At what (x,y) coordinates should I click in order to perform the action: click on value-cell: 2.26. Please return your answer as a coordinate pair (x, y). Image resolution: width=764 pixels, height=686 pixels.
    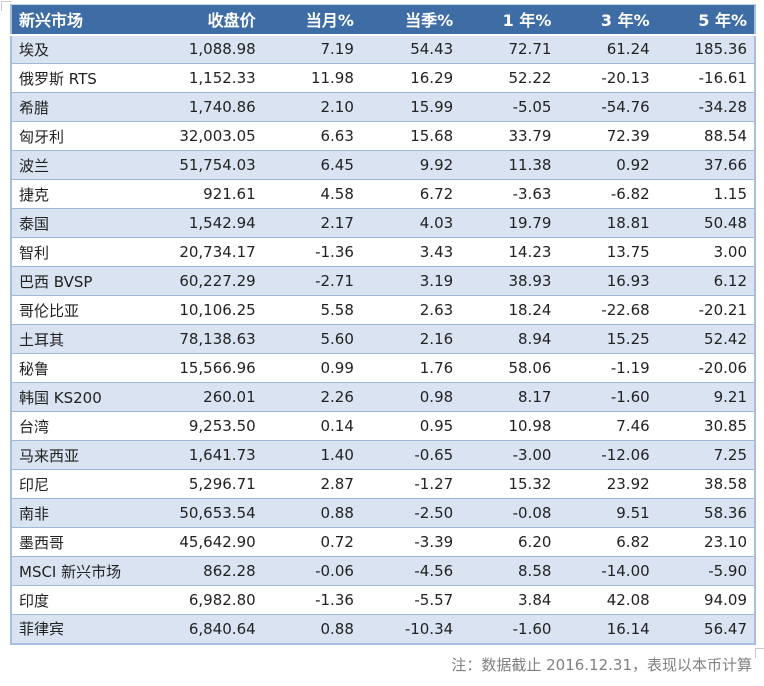
    Looking at the image, I should click on (311, 397).